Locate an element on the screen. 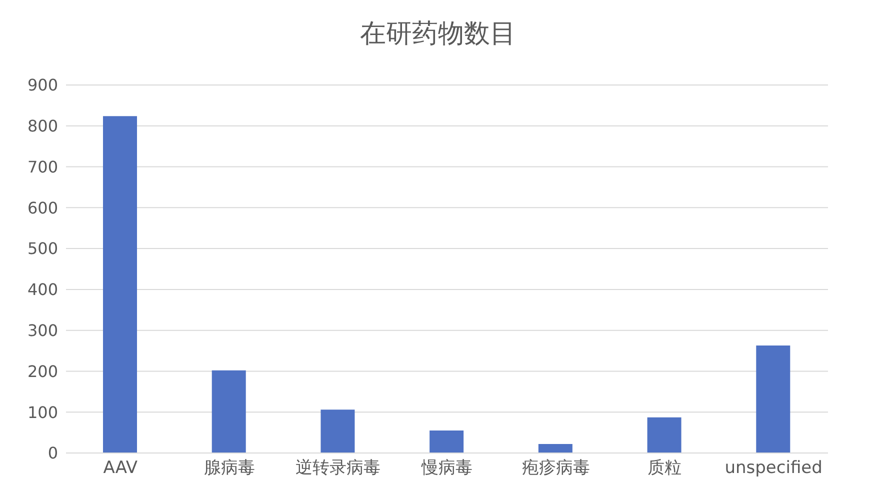 This screenshot has height=503, width=877. x-tick-label: 质粒 is located at coordinates (665, 468).